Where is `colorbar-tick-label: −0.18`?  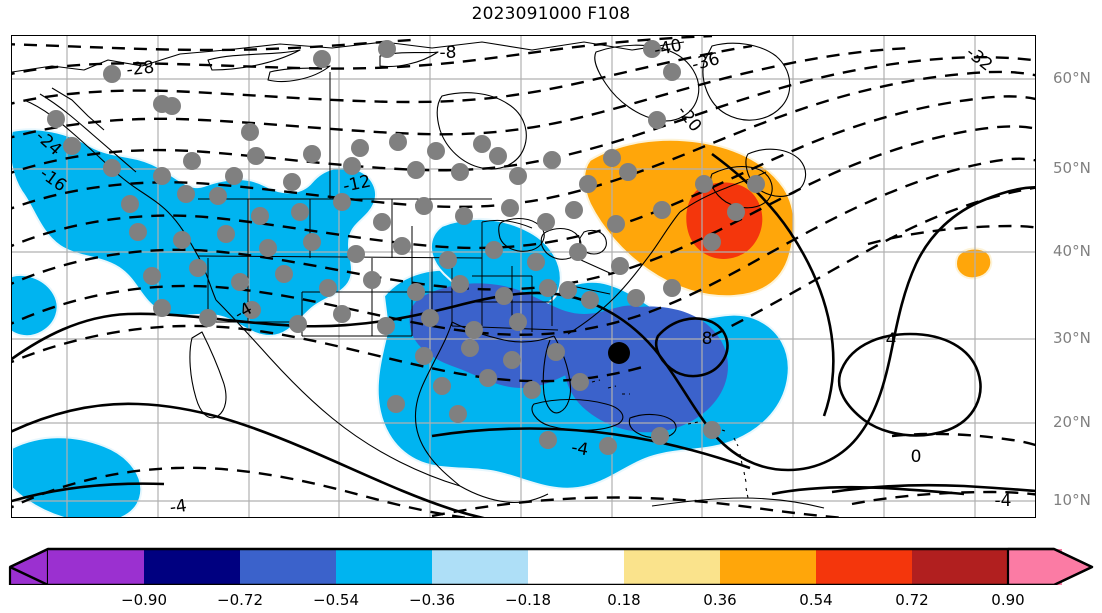
colorbar-tick-label: −0.18 is located at coordinates (528, 600).